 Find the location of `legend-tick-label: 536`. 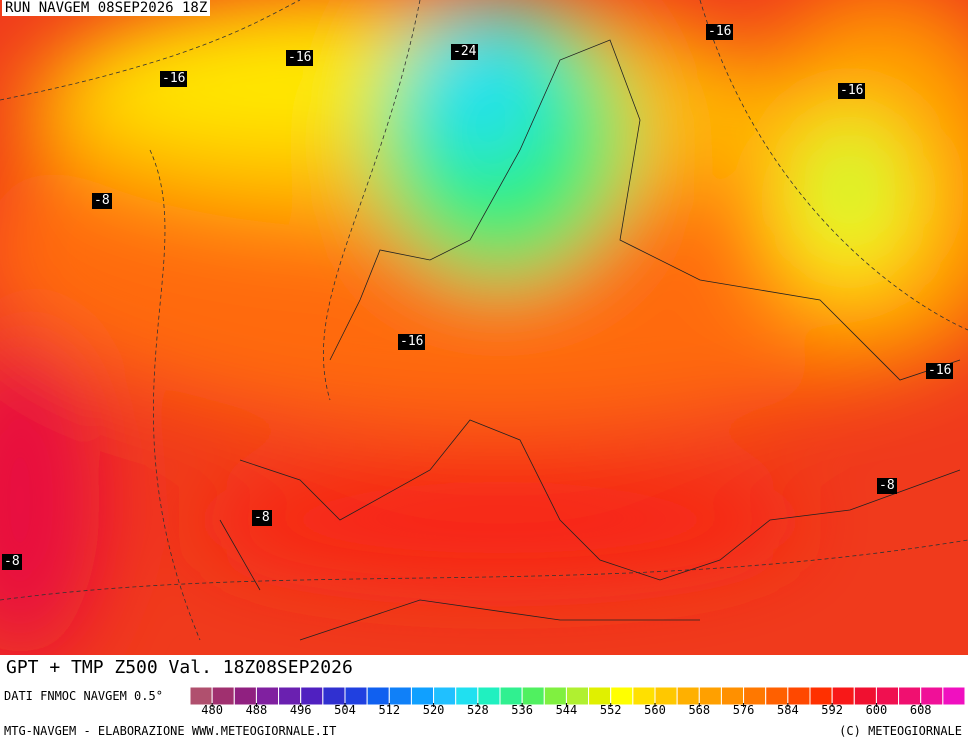

legend-tick-label: 536 is located at coordinates (522, 709).